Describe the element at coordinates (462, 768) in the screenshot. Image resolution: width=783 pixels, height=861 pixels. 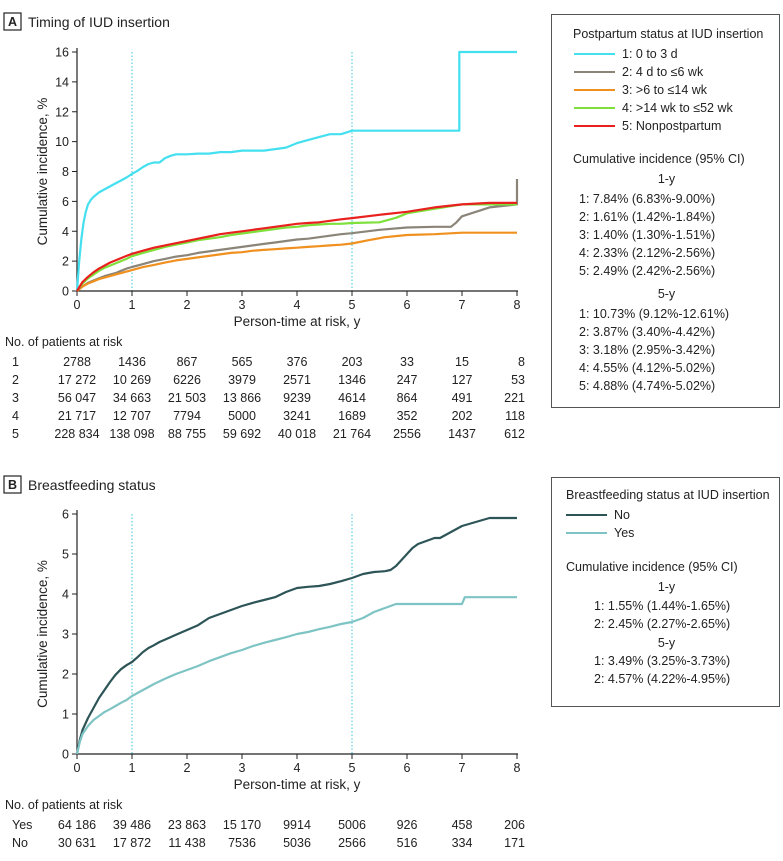
I see `panel-b-x-tick-label: 7` at that location.